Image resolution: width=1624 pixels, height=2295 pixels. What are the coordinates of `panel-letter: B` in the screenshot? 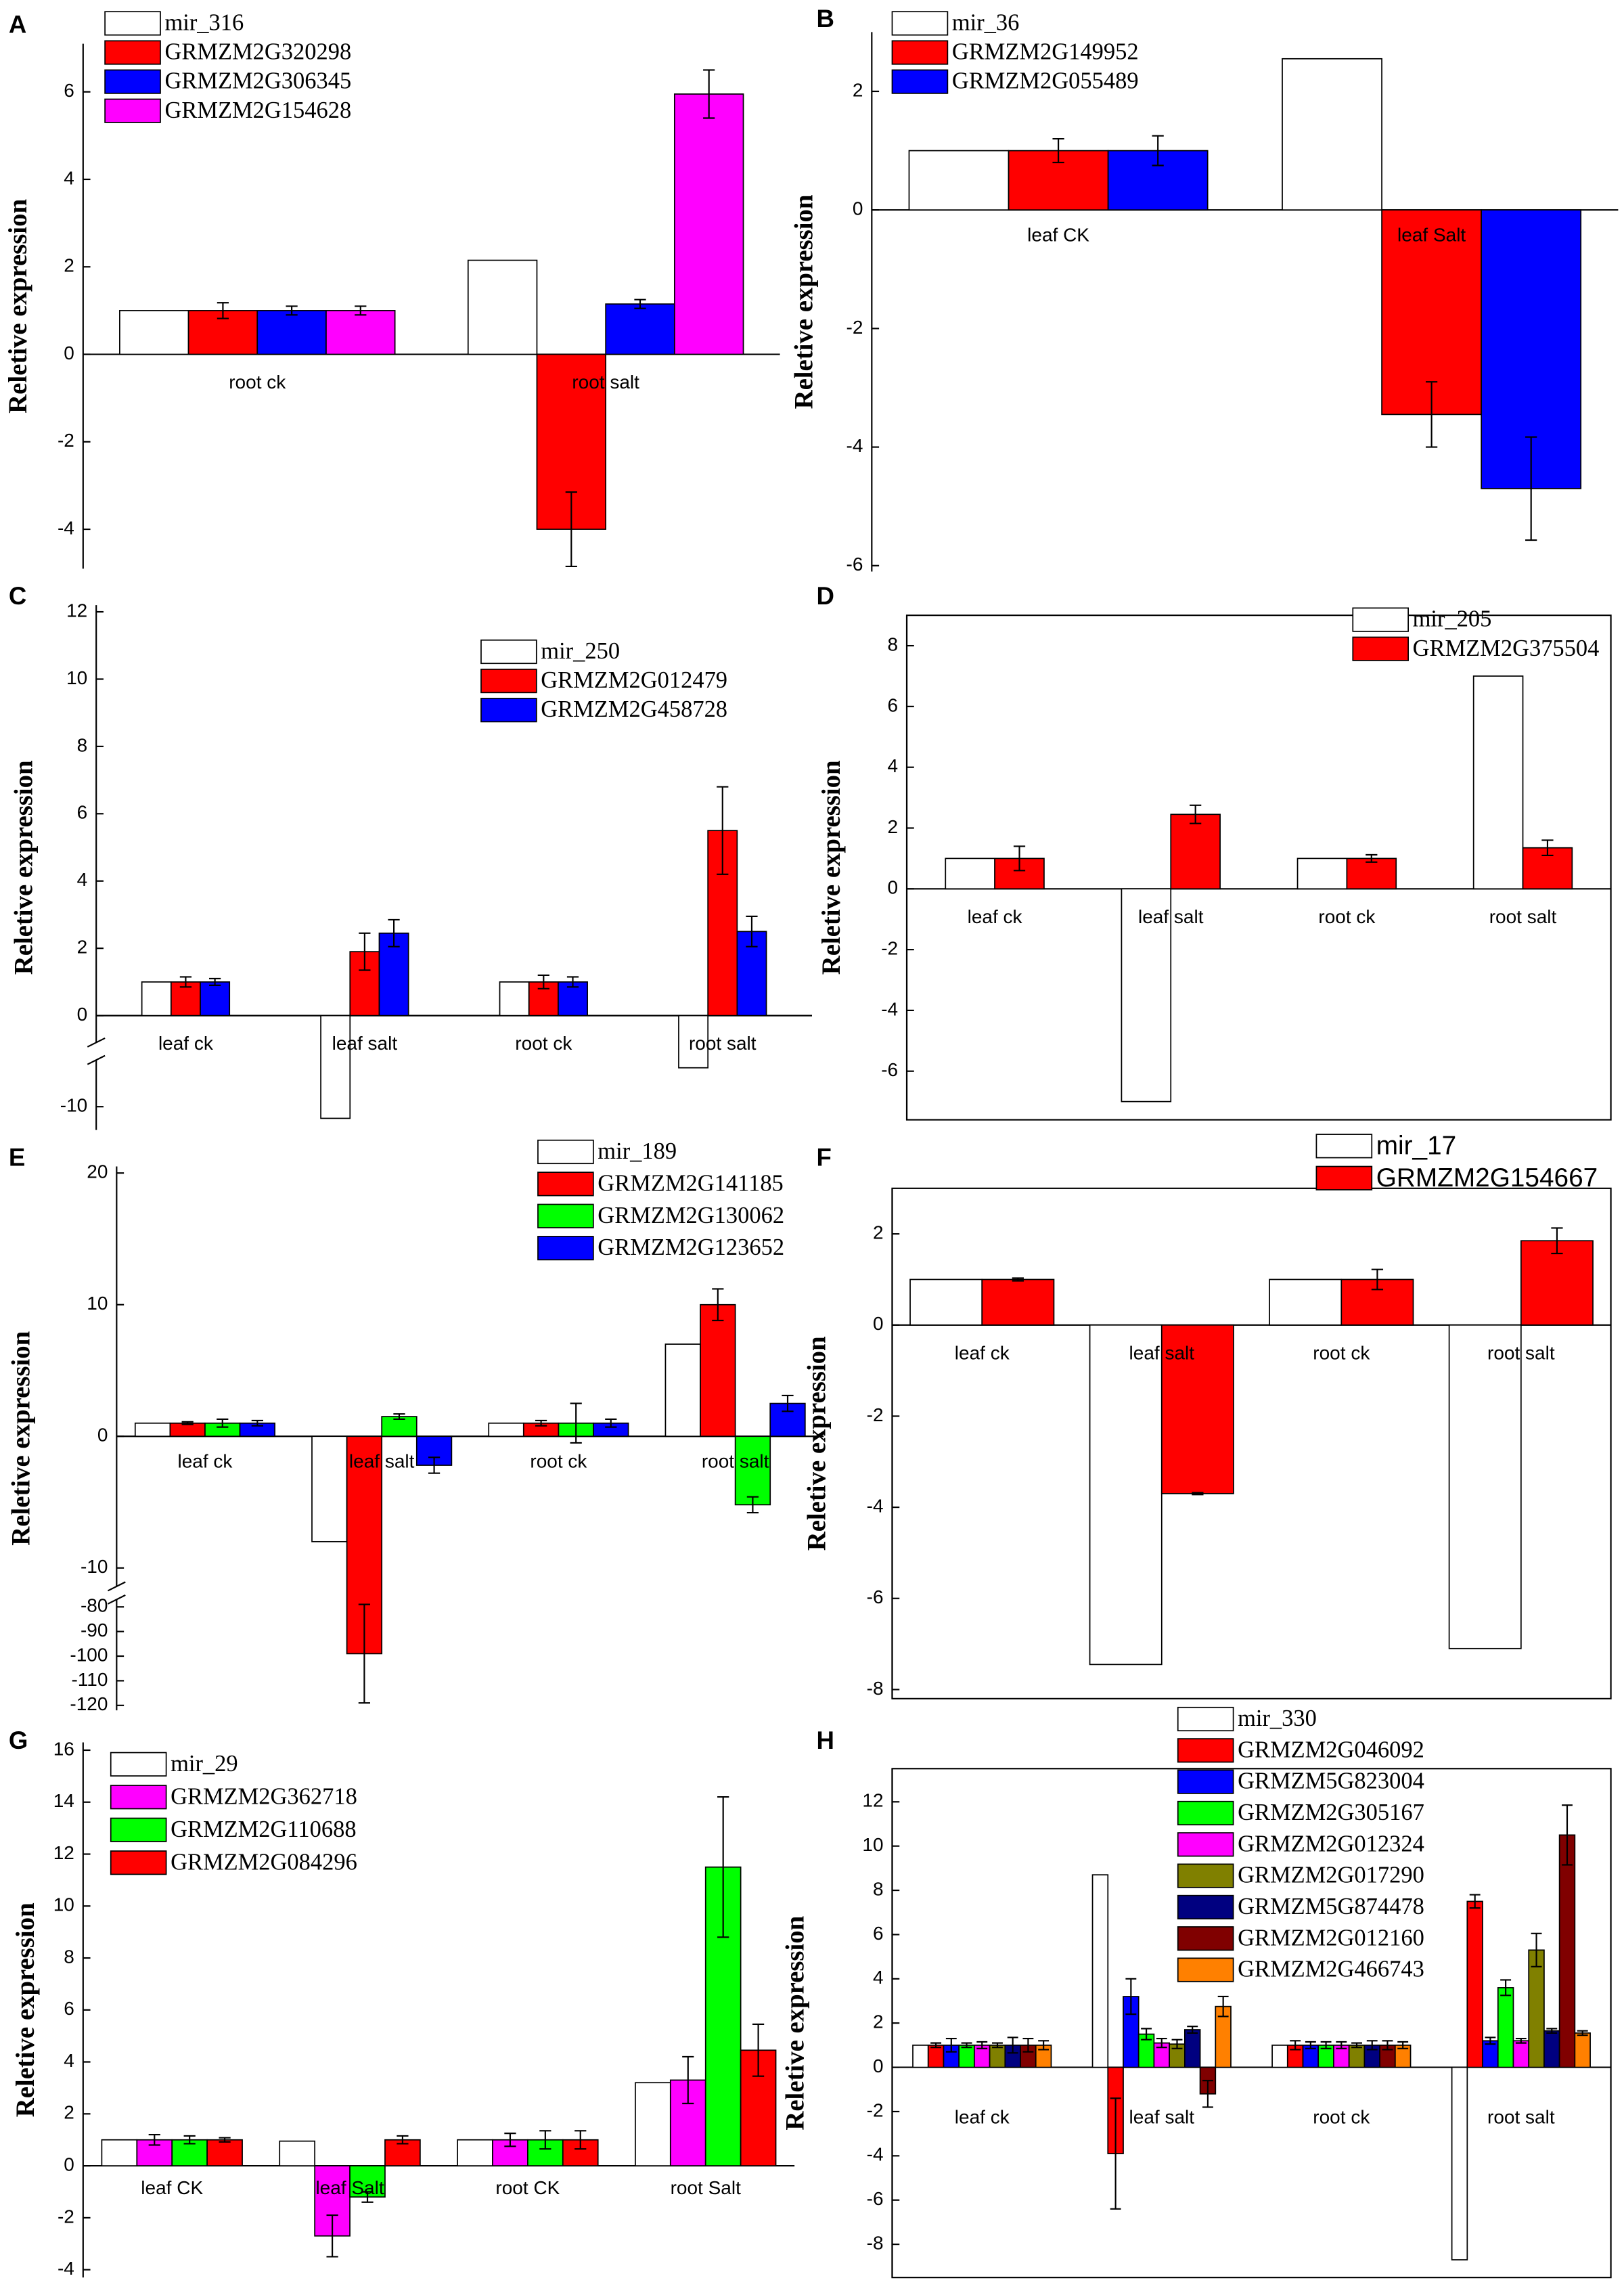 It's located at (825, 18).